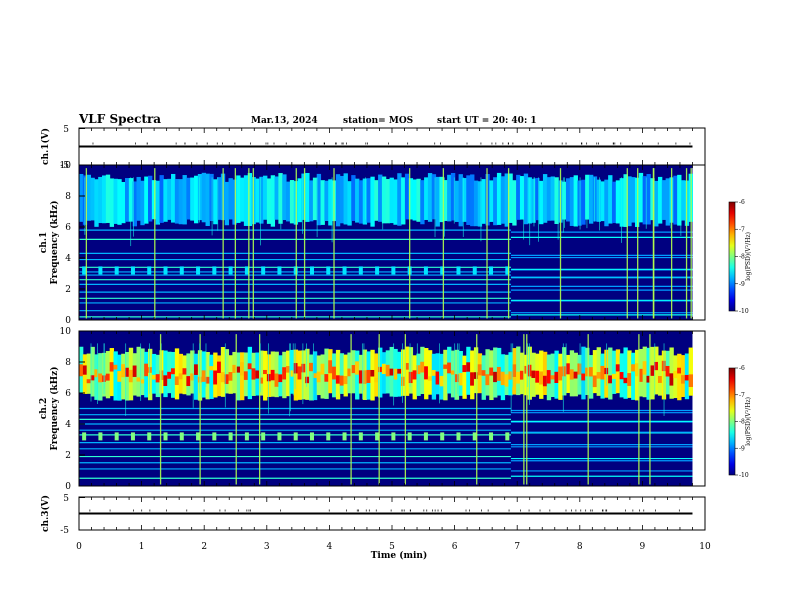 Image resolution: width=792 pixels, height=612 pixels. What do you see at coordinates (267, 547) in the screenshot?
I see `x-tick-label: 3` at bounding box center [267, 547].